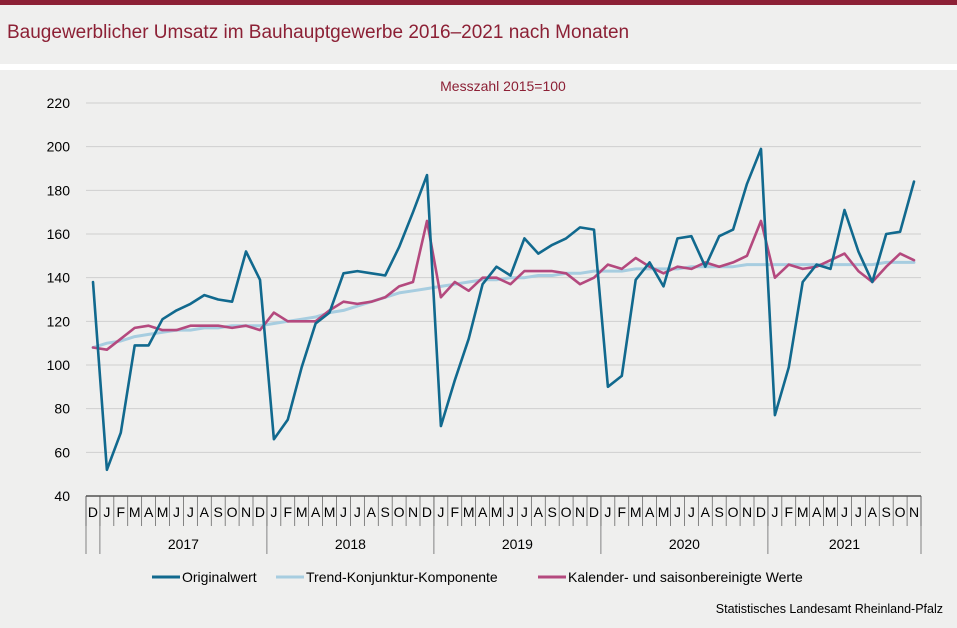 The width and height of the screenshot is (957, 628). I want to click on y-tick-label: 40, so click(62, 496).